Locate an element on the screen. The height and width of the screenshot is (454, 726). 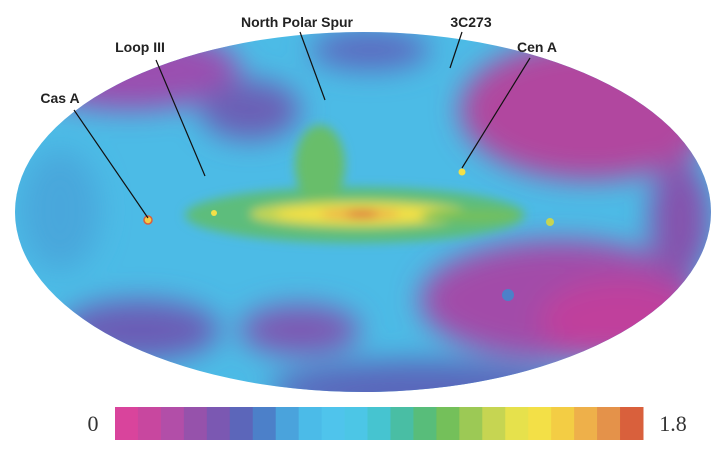
annotation: 3C273 is located at coordinates (470, 22).